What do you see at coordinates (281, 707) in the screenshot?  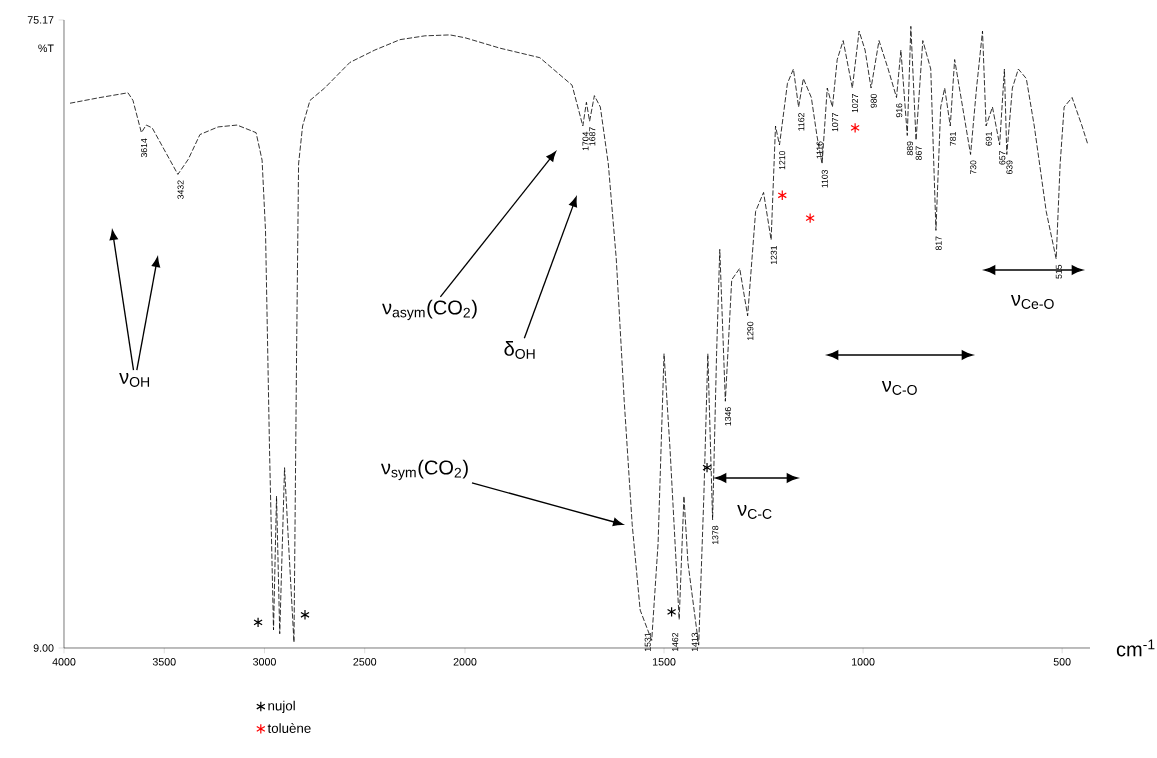 I see `legend-label: nujol` at bounding box center [281, 707].